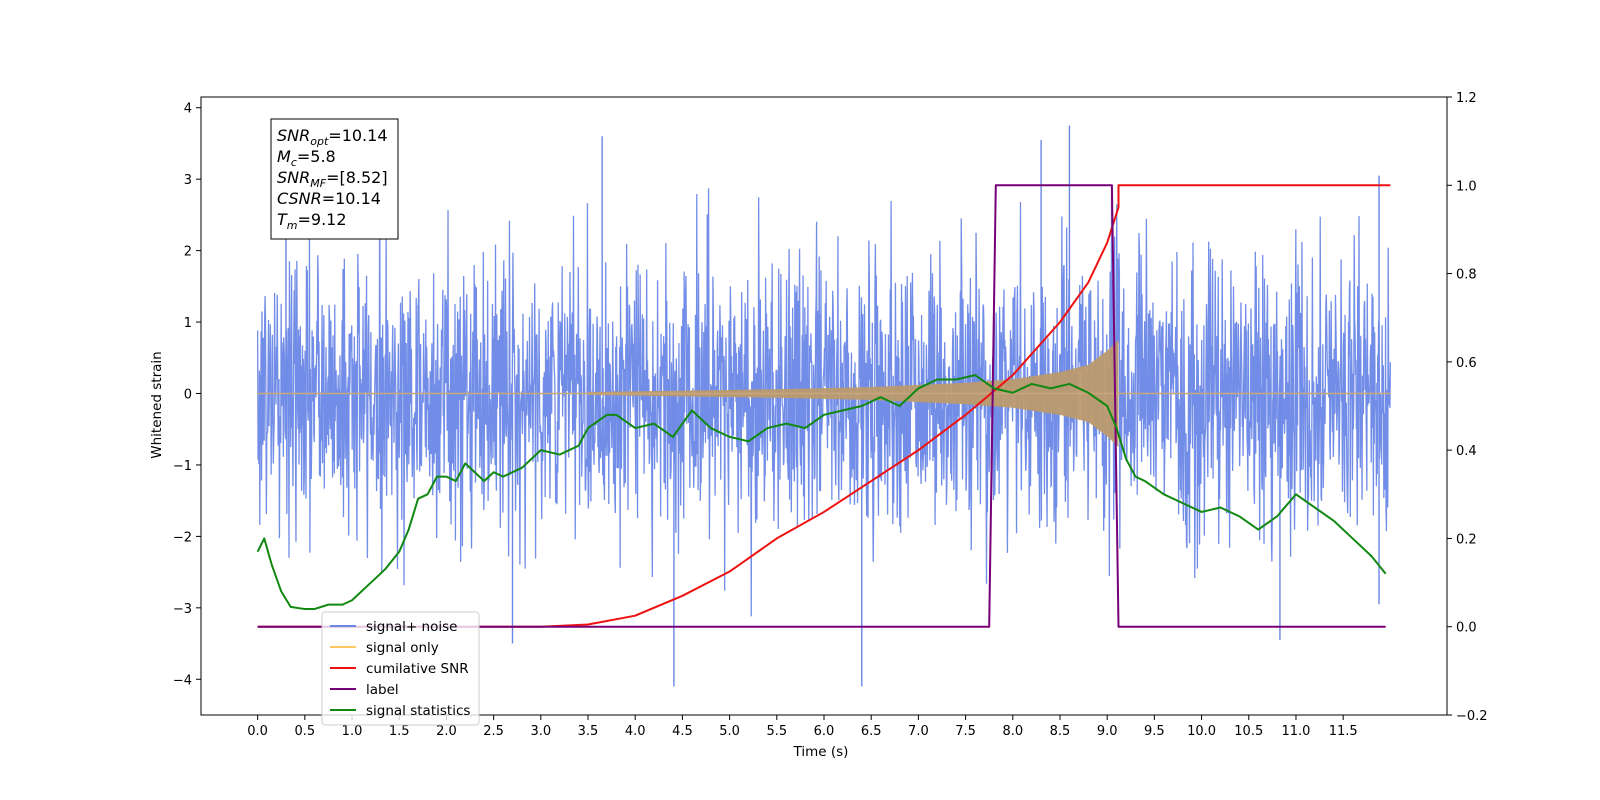 The height and width of the screenshot is (800, 1600). What do you see at coordinates (1295, 731) in the screenshot?
I see `x-tick-label: 11.0` at bounding box center [1295, 731].